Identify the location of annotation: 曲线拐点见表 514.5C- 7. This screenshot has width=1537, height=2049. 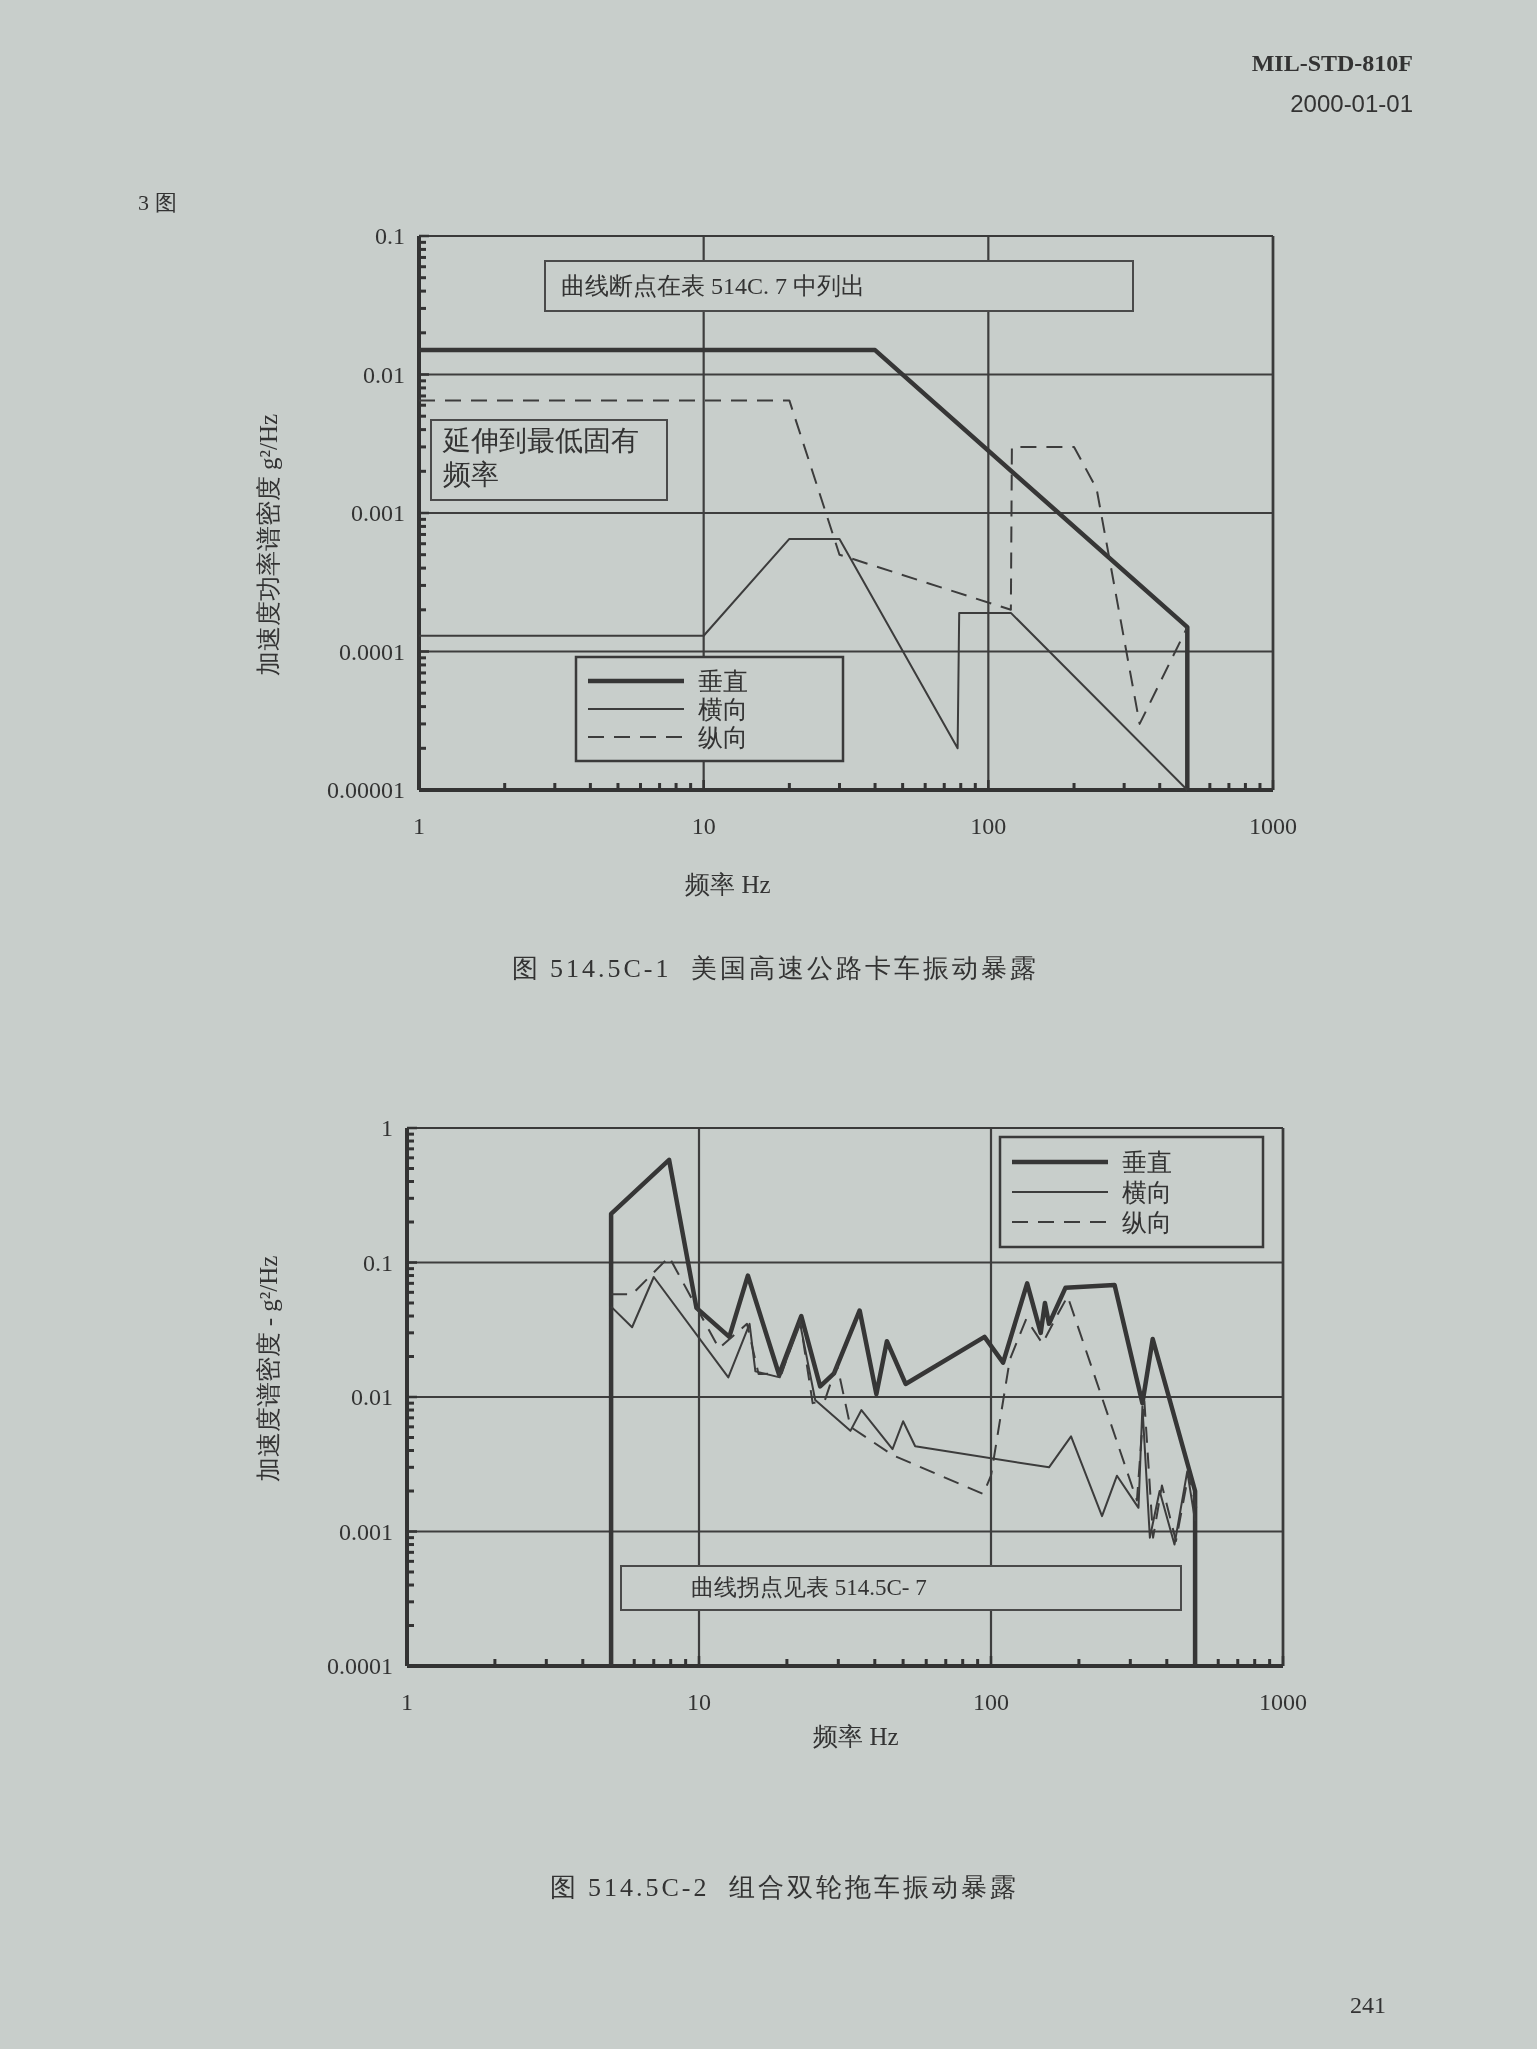
(809, 1588).